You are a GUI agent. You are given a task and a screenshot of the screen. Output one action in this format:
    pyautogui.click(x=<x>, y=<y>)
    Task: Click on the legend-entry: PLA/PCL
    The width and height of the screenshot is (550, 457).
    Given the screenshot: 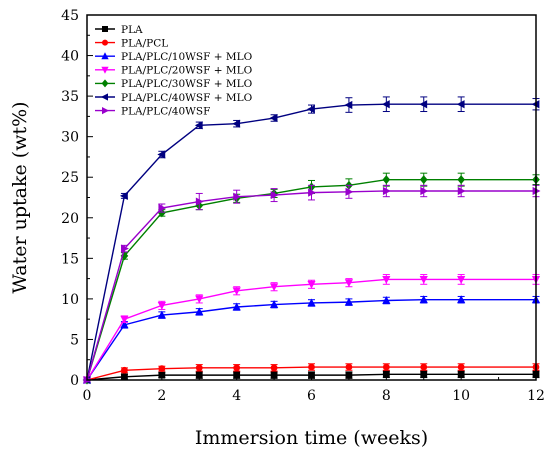 What is the action you would take?
    pyautogui.click(x=131, y=43)
    